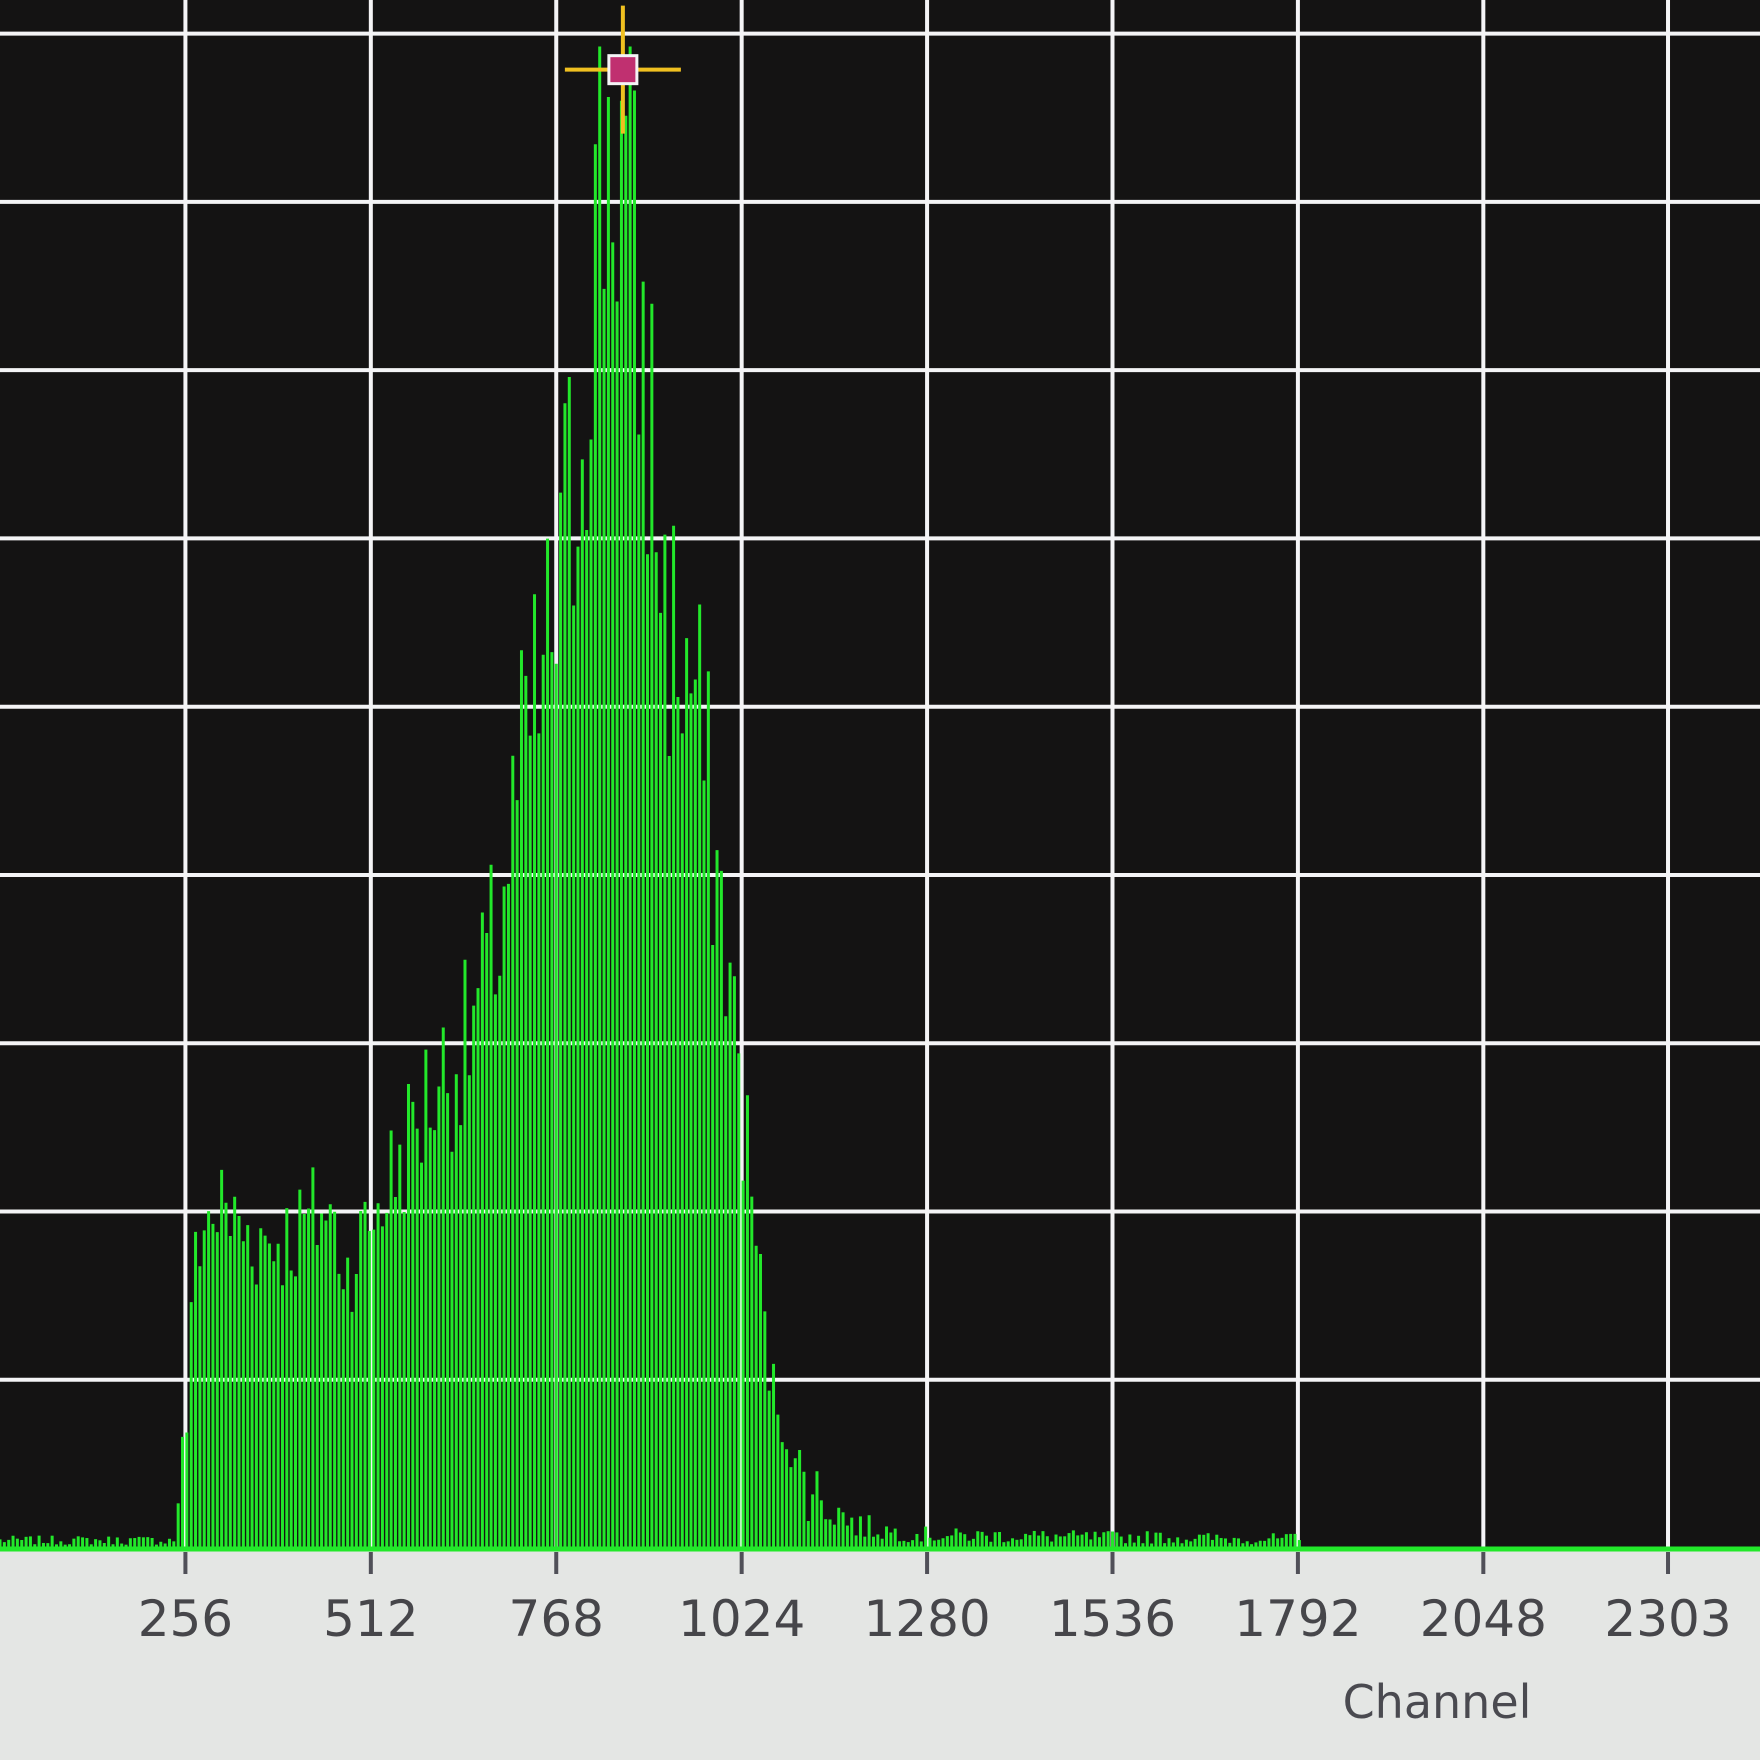  I want to click on x-tick-label: 2303, so click(1667, 1619).